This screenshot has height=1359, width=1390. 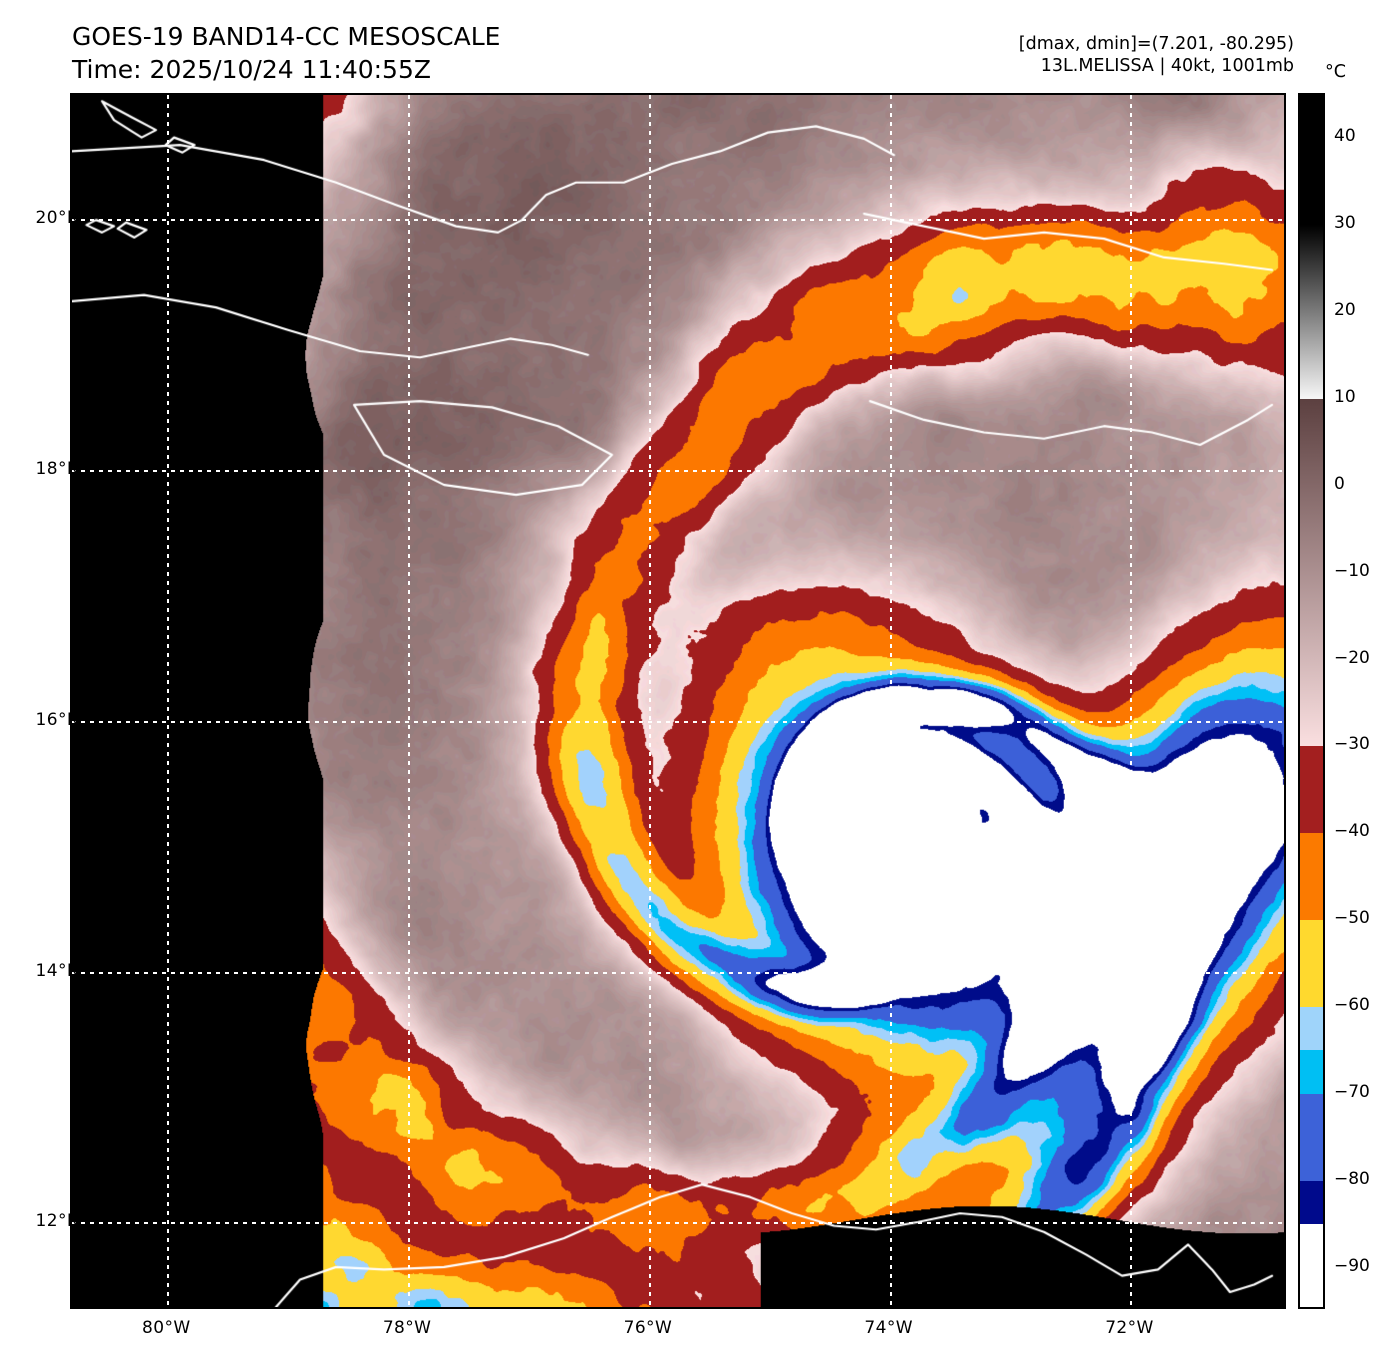 What do you see at coordinates (1339, 483) in the screenshot?
I see `colorbar-tick-label: 0` at bounding box center [1339, 483].